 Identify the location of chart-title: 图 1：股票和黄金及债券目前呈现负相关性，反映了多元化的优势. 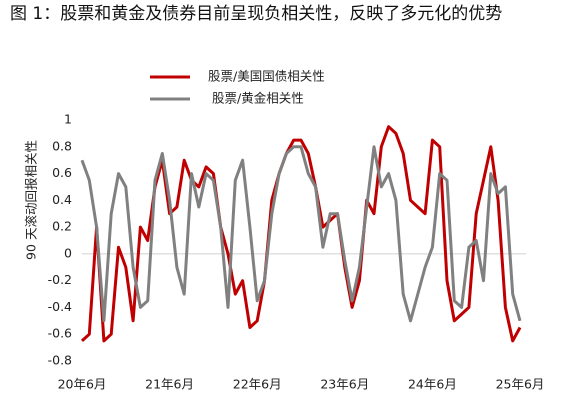
(256, 14).